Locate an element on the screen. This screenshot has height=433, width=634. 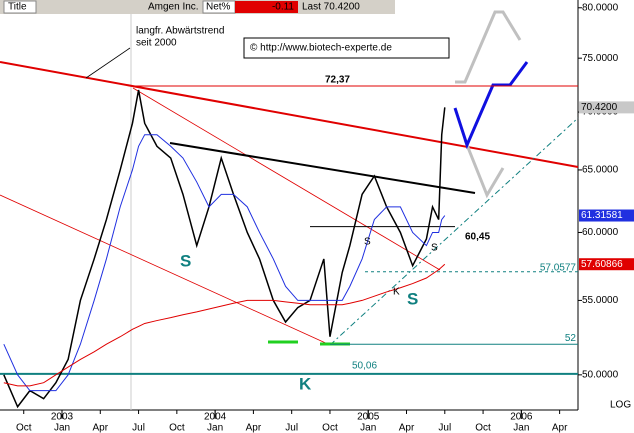
level-label: 50,06 is located at coordinates (364, 366).